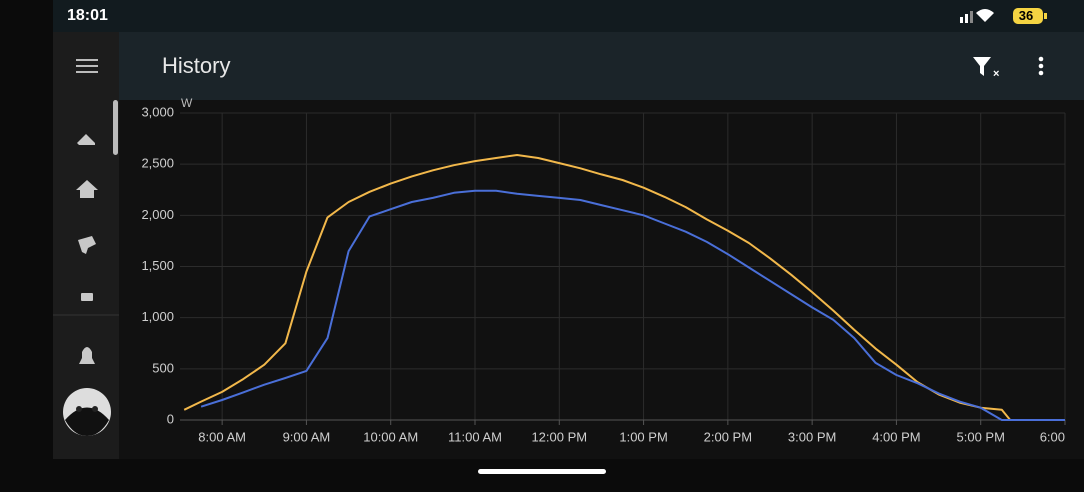  What do you see at coordinates (559, 436) in the screenshot?
I see `x-tick-label: 12:00 PM` at bounding box center [559, 436].